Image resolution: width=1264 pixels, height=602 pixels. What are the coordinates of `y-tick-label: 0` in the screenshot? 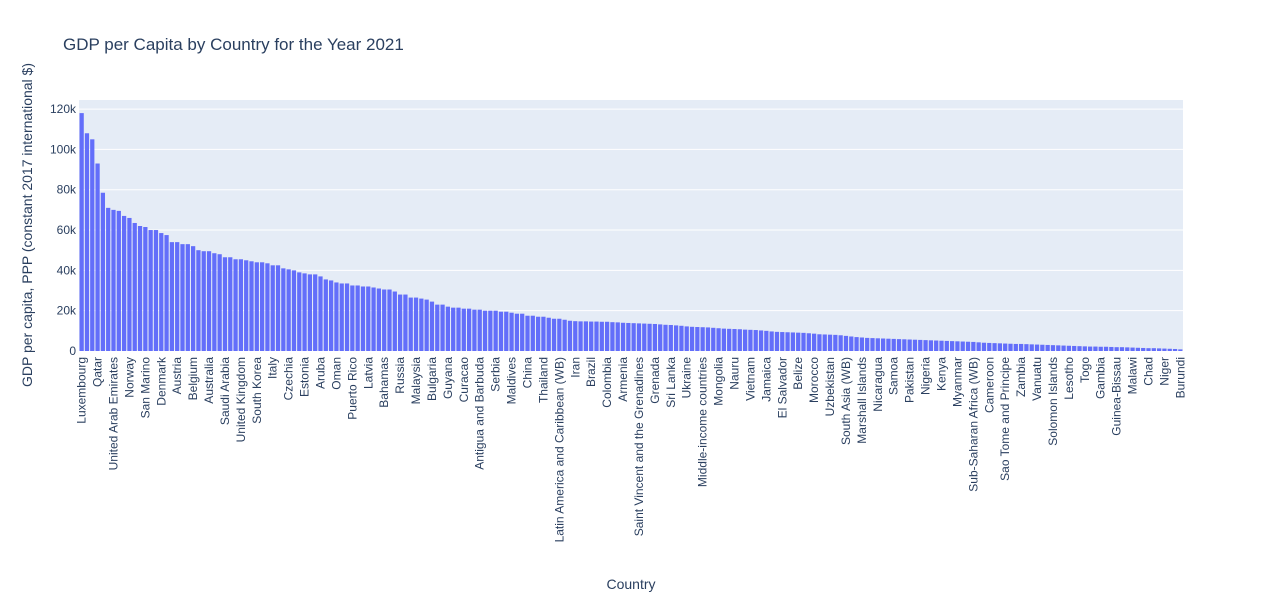 It's located at (72, 351).